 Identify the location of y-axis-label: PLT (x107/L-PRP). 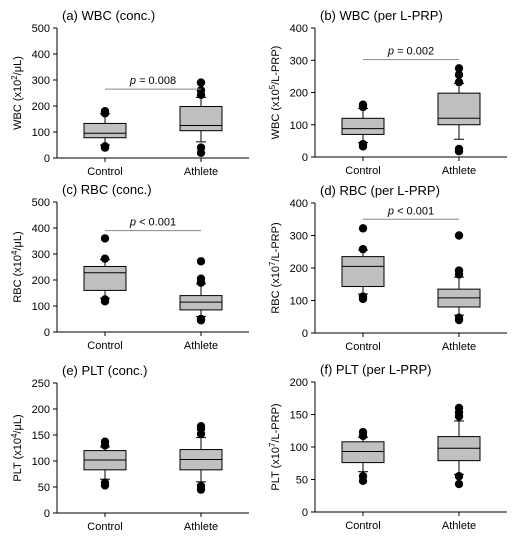
(275, 446).